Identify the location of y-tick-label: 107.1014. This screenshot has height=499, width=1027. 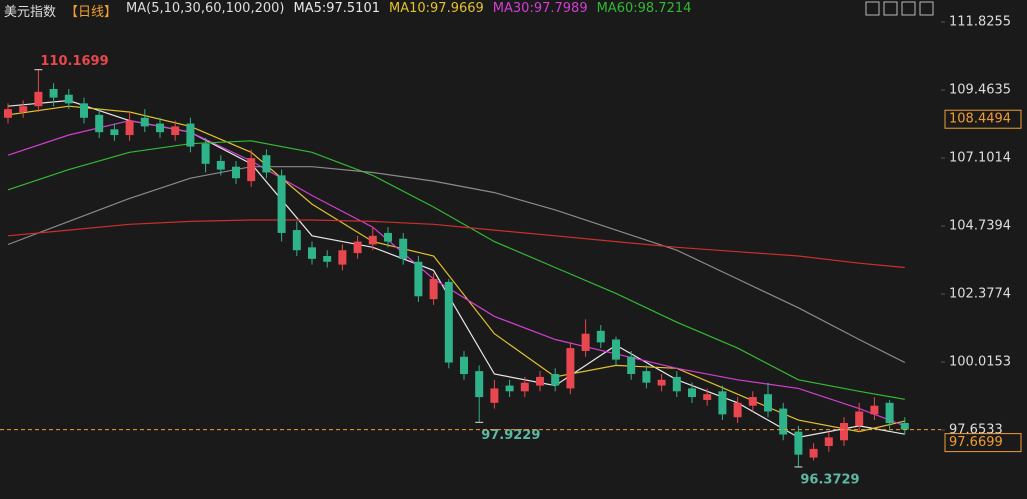
(980, 158).